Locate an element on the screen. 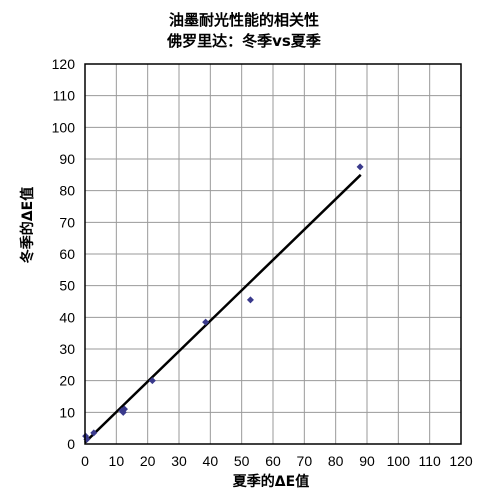 This screenshot has height=501, width=488. x-tick-label: 110 is located at coordinates (430, 461).